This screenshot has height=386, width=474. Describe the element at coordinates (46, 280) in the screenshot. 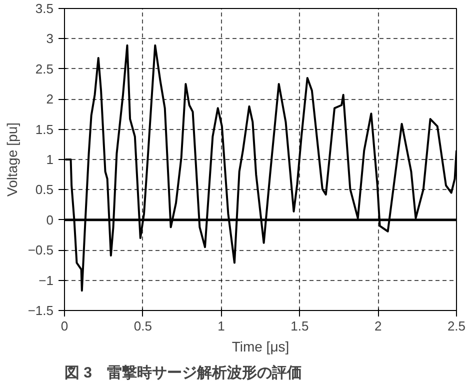

I see `y-tick-label: −1` at that location.